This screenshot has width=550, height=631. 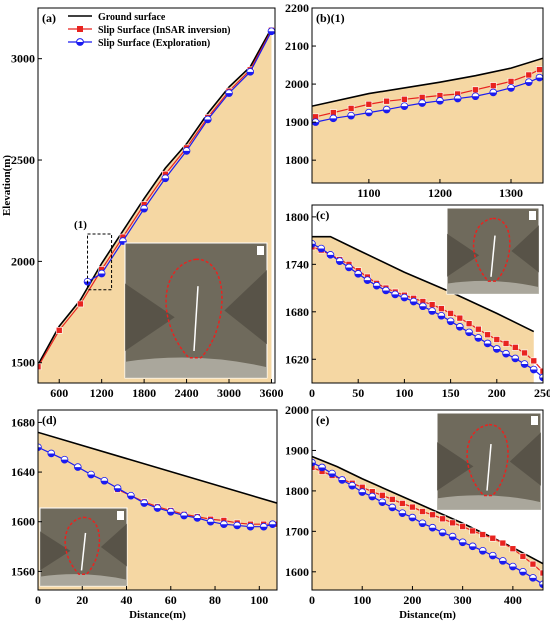 I want to click on x-tick-label: 1300, so click(x=511, y=193).